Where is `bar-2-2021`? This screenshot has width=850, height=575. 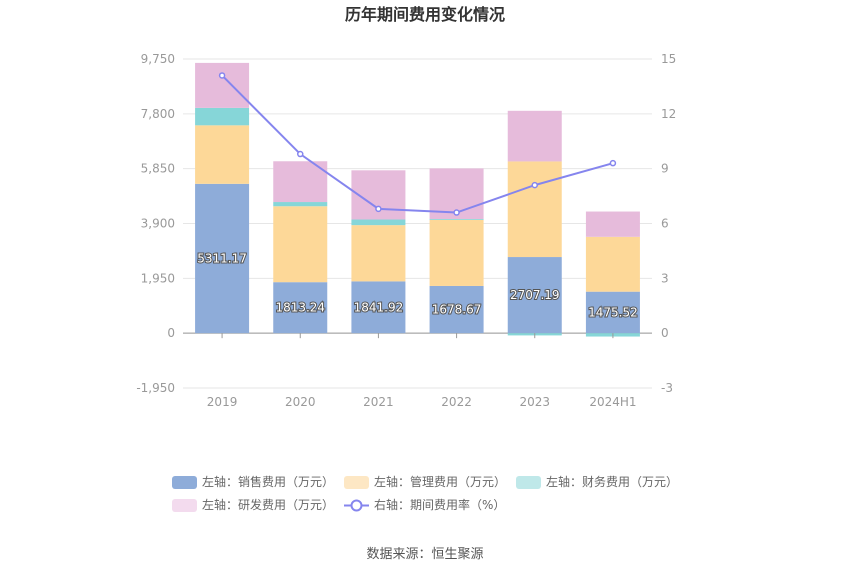
bar-2-2021 is located at coordinates (378, 222).